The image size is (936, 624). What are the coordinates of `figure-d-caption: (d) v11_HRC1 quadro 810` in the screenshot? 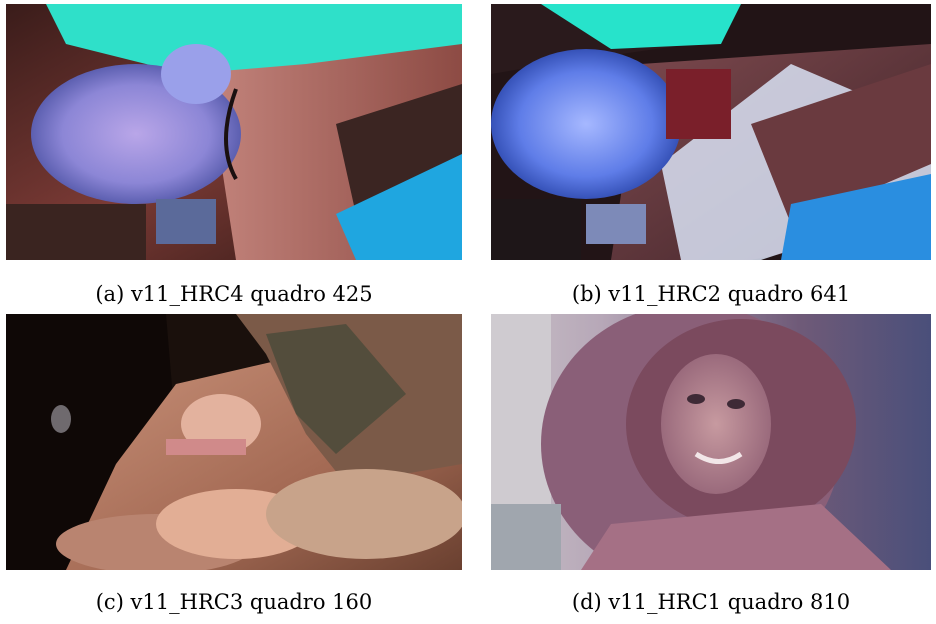 It's located at (711, 602).